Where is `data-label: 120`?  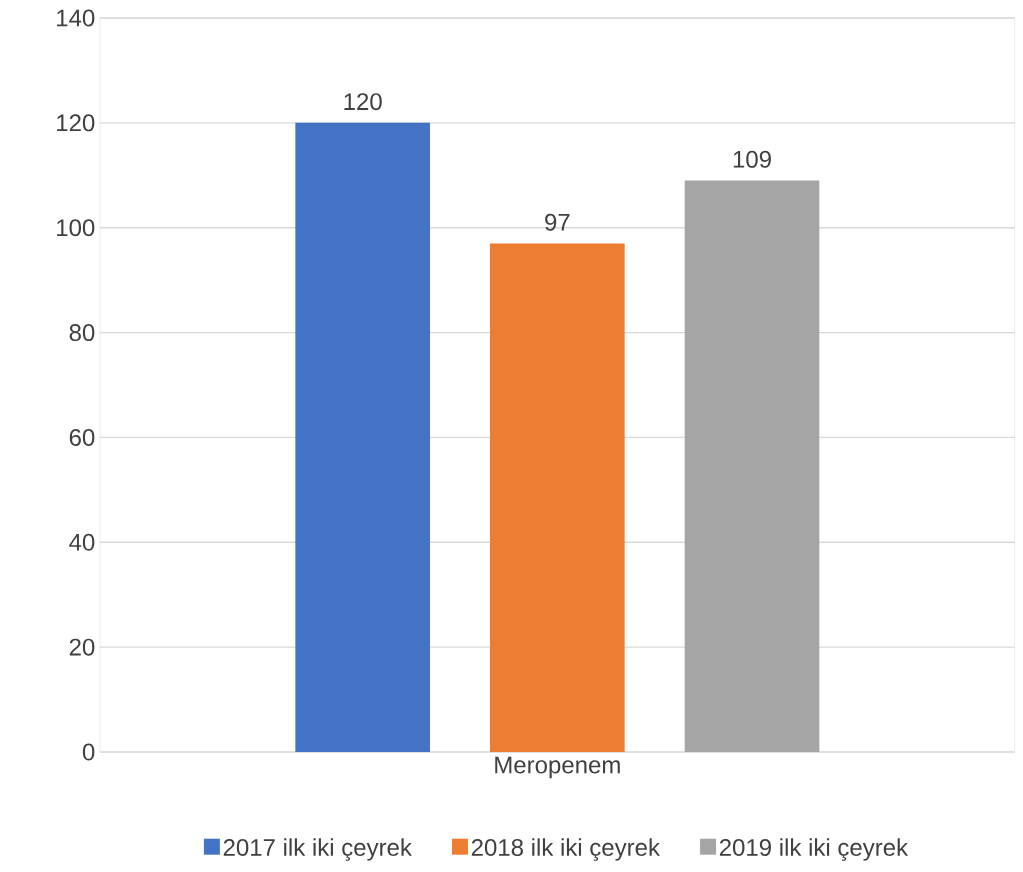
data-label: 120 is located at coordinates (363, 102).